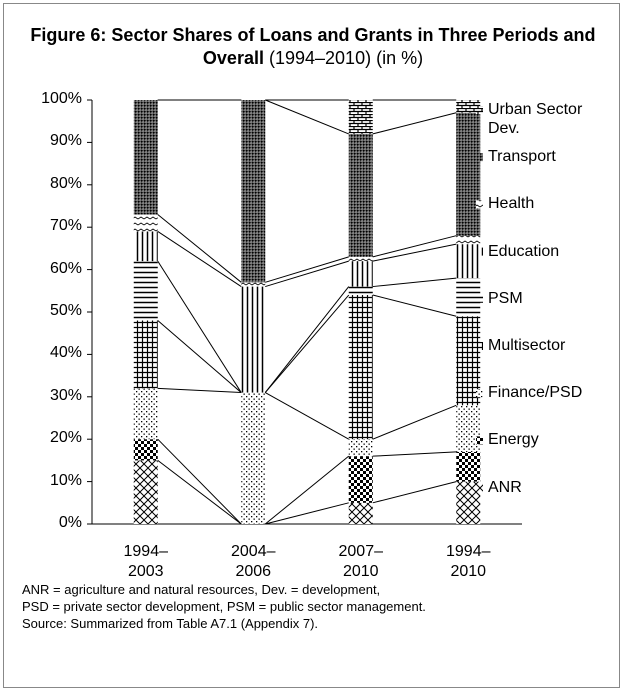 The width and height of the screenshot is (626, 694). What do you see at coordinates (524, 251) in the screenshot?
I see `legend-label: Education` at bounding box center [524, 251].